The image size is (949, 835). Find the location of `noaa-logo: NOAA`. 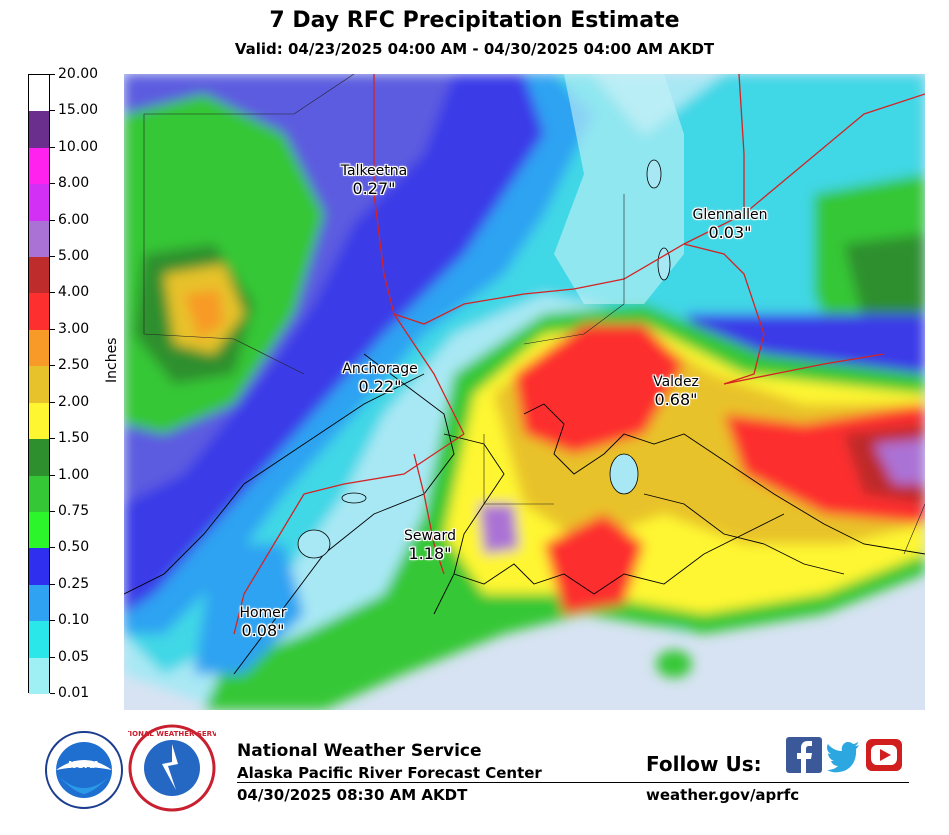

noaa-logo: NOAA is located at coordinates (84, 770).